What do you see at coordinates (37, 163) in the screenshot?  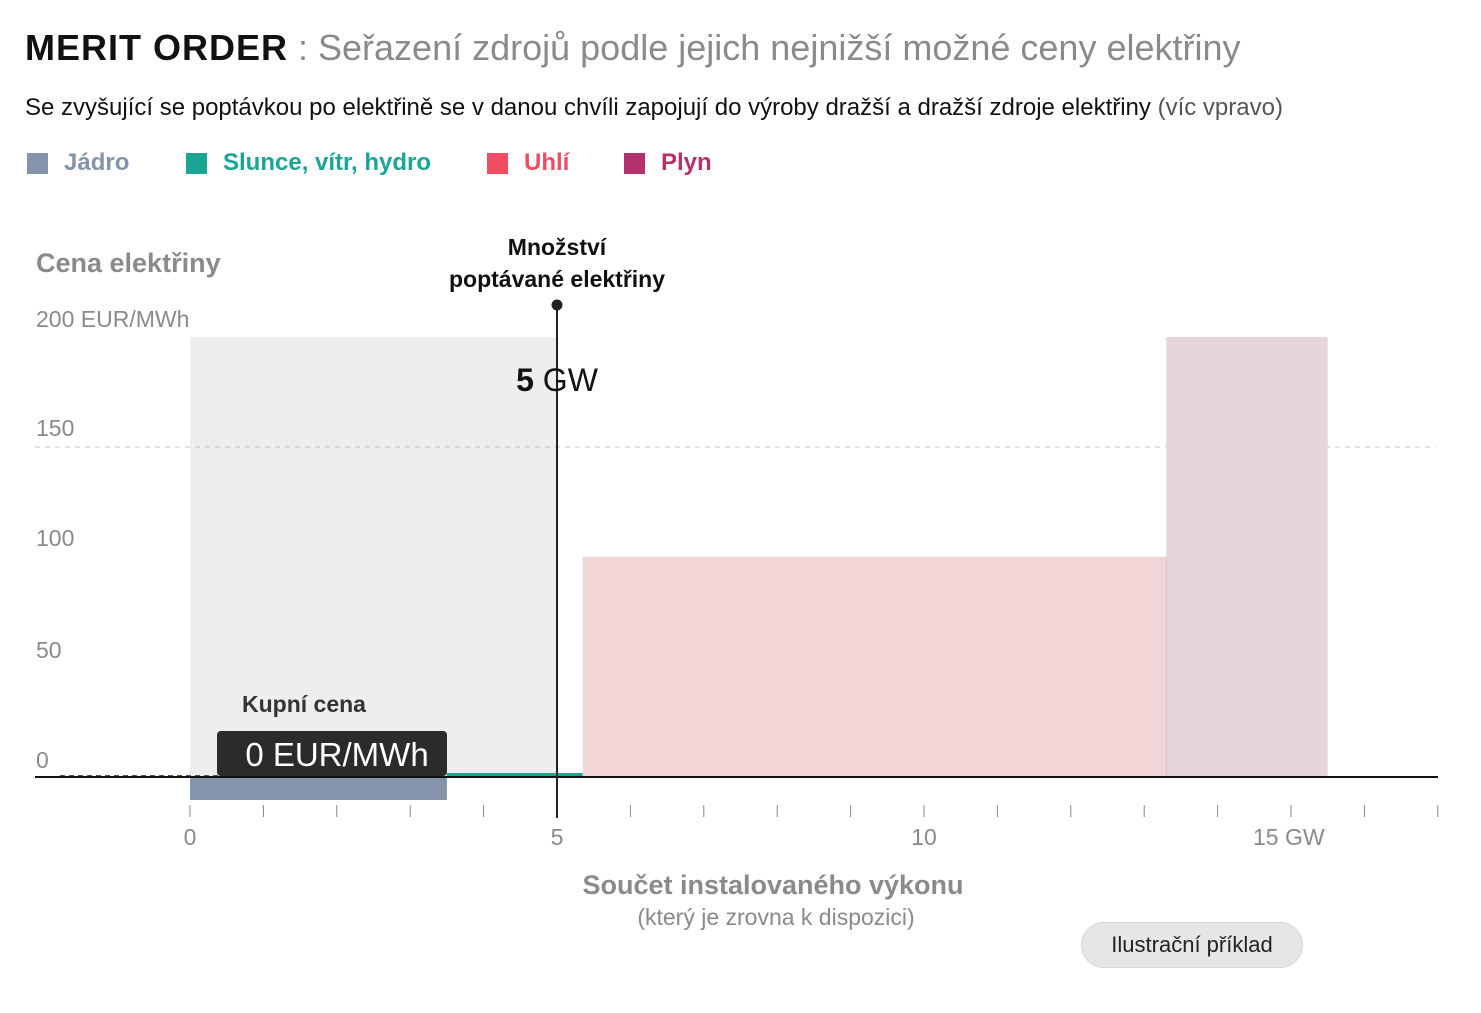 I see `legend-swatch-jadro` at bounding box center [37, 163].